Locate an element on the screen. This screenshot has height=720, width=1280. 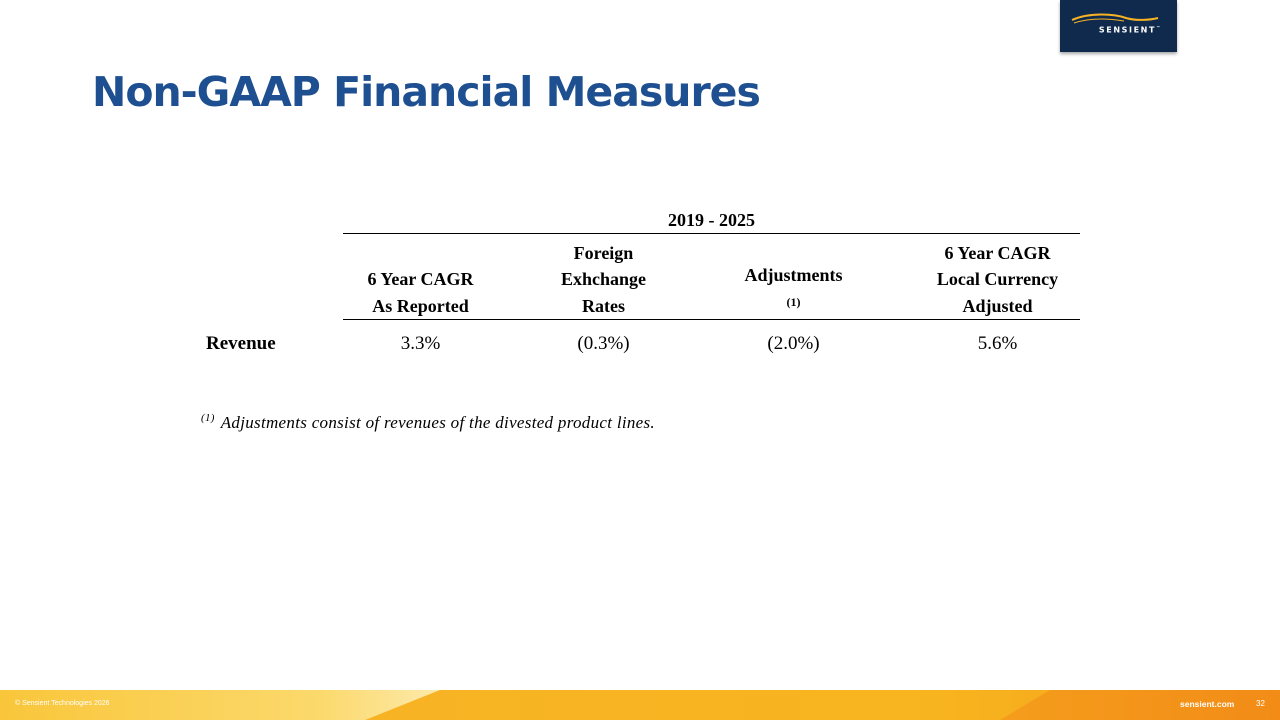
table-rule-header is located at coordinates (711, 319).